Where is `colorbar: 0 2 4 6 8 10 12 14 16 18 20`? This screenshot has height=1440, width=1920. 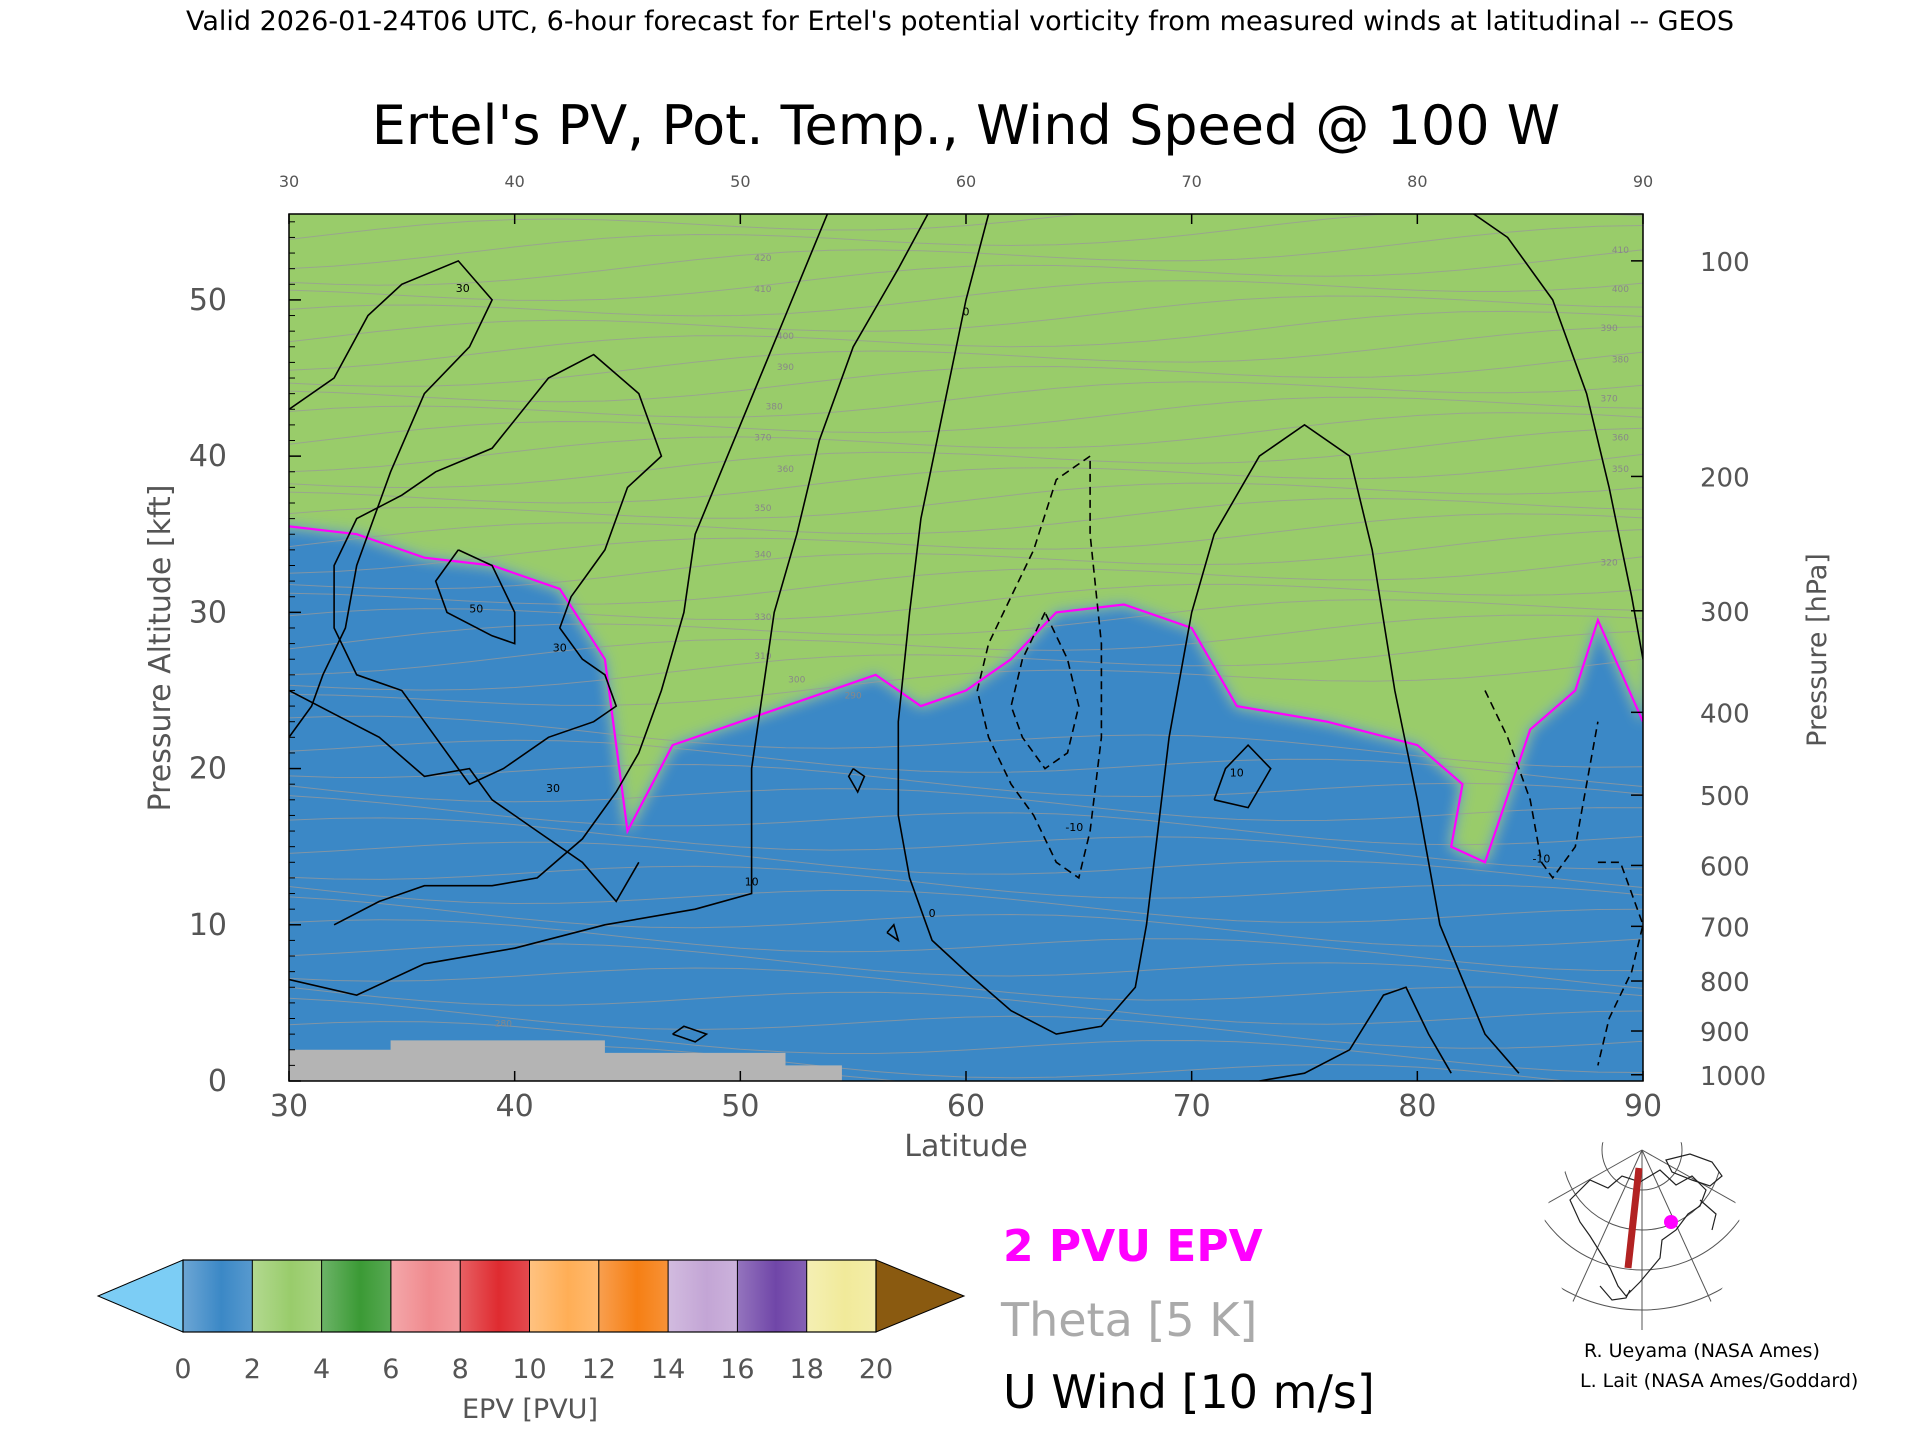
colorbar: 0 2 4 6 8 10 12 14 16 18 20 is located at coordinates (531, 1322).